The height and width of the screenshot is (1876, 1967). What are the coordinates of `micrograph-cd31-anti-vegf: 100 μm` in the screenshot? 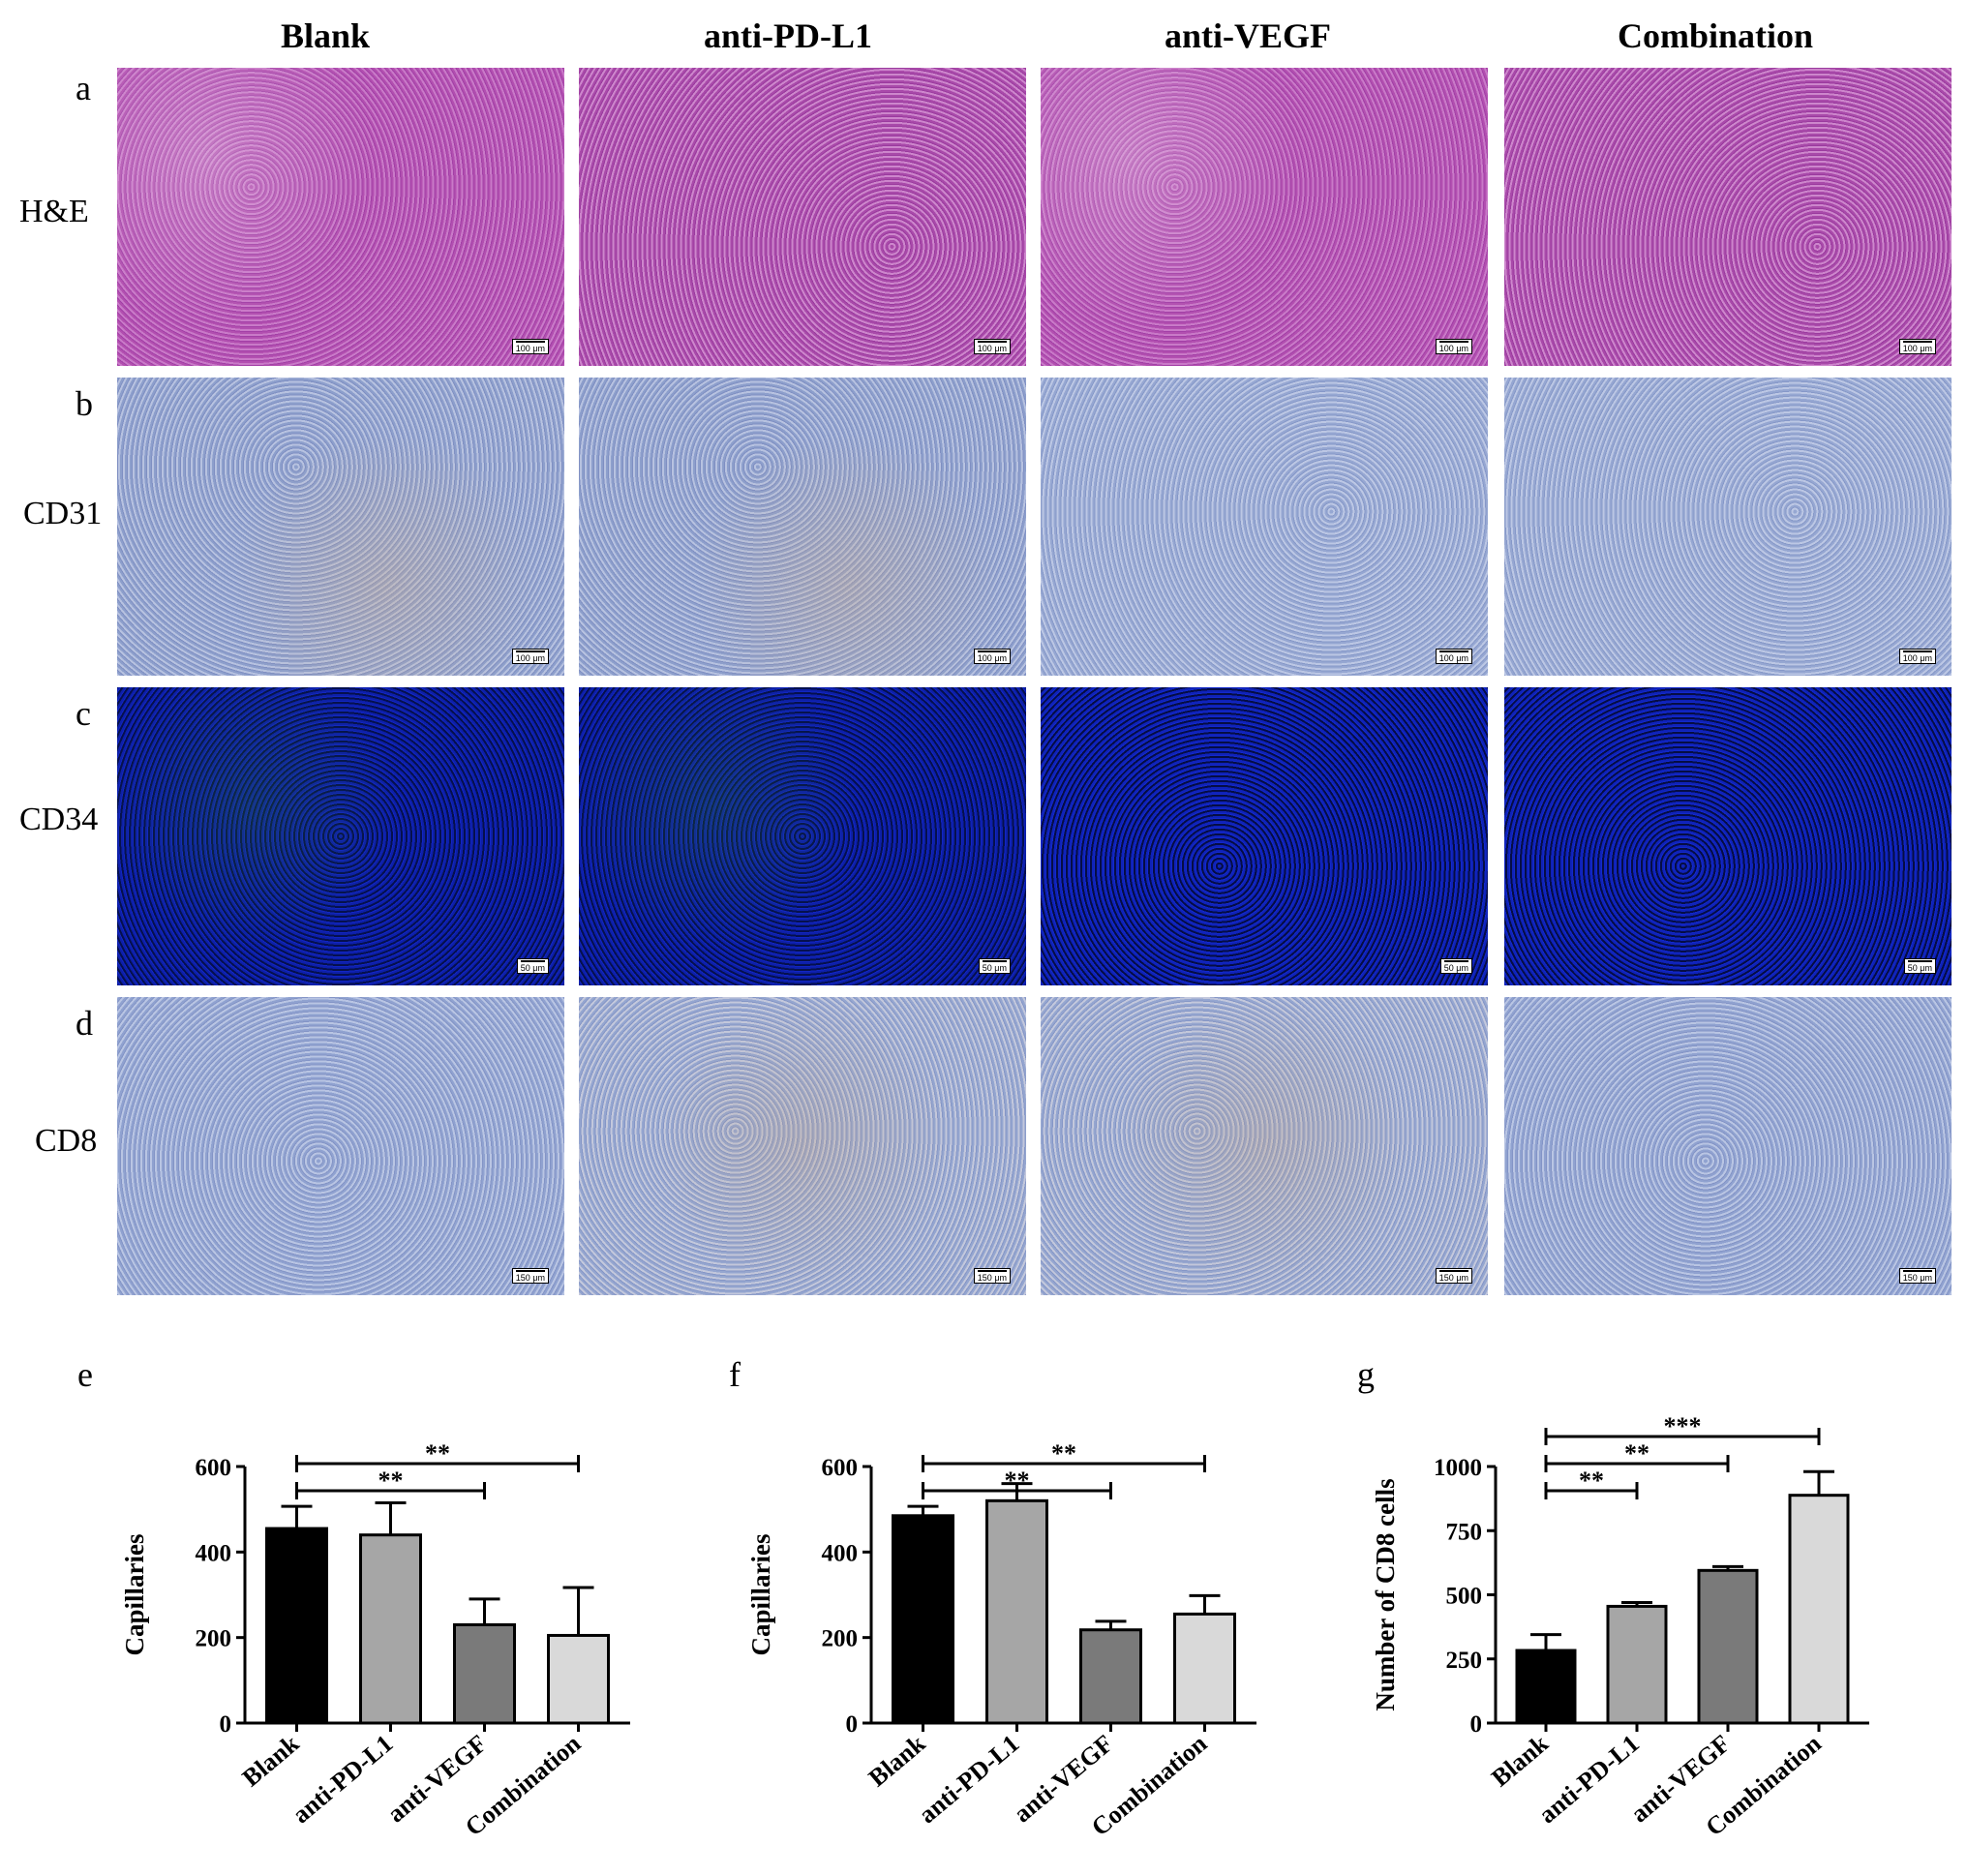 It's located at (1264, 527).